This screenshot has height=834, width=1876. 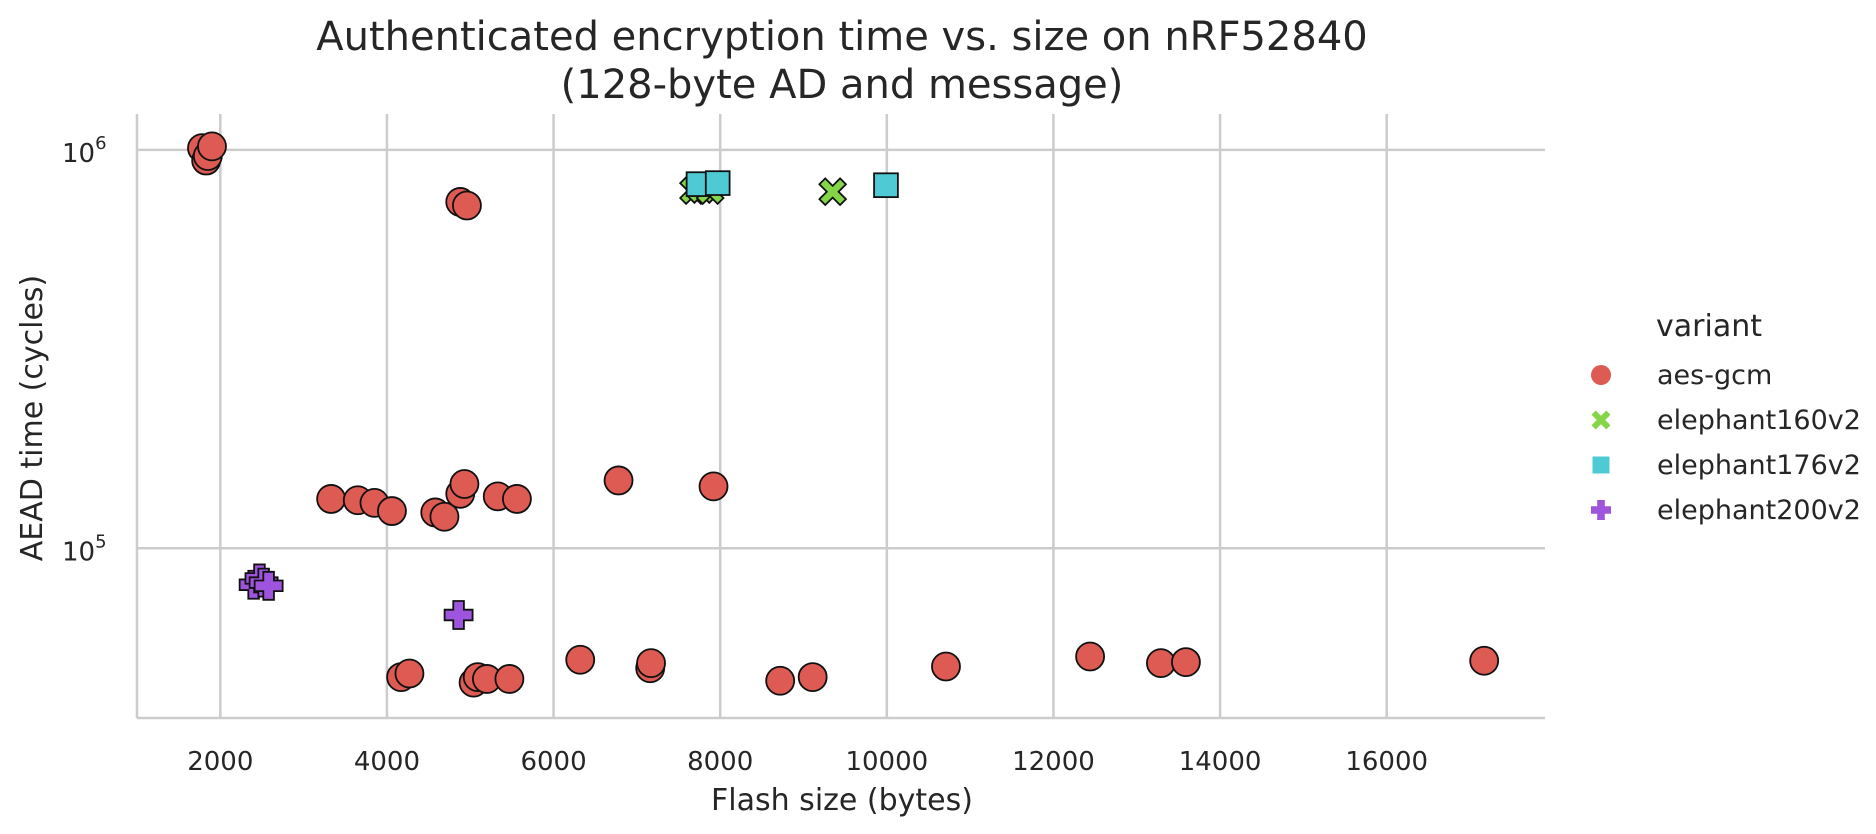 I want to click on legend-item: elephant176v2, so click(x=1726, y=465).